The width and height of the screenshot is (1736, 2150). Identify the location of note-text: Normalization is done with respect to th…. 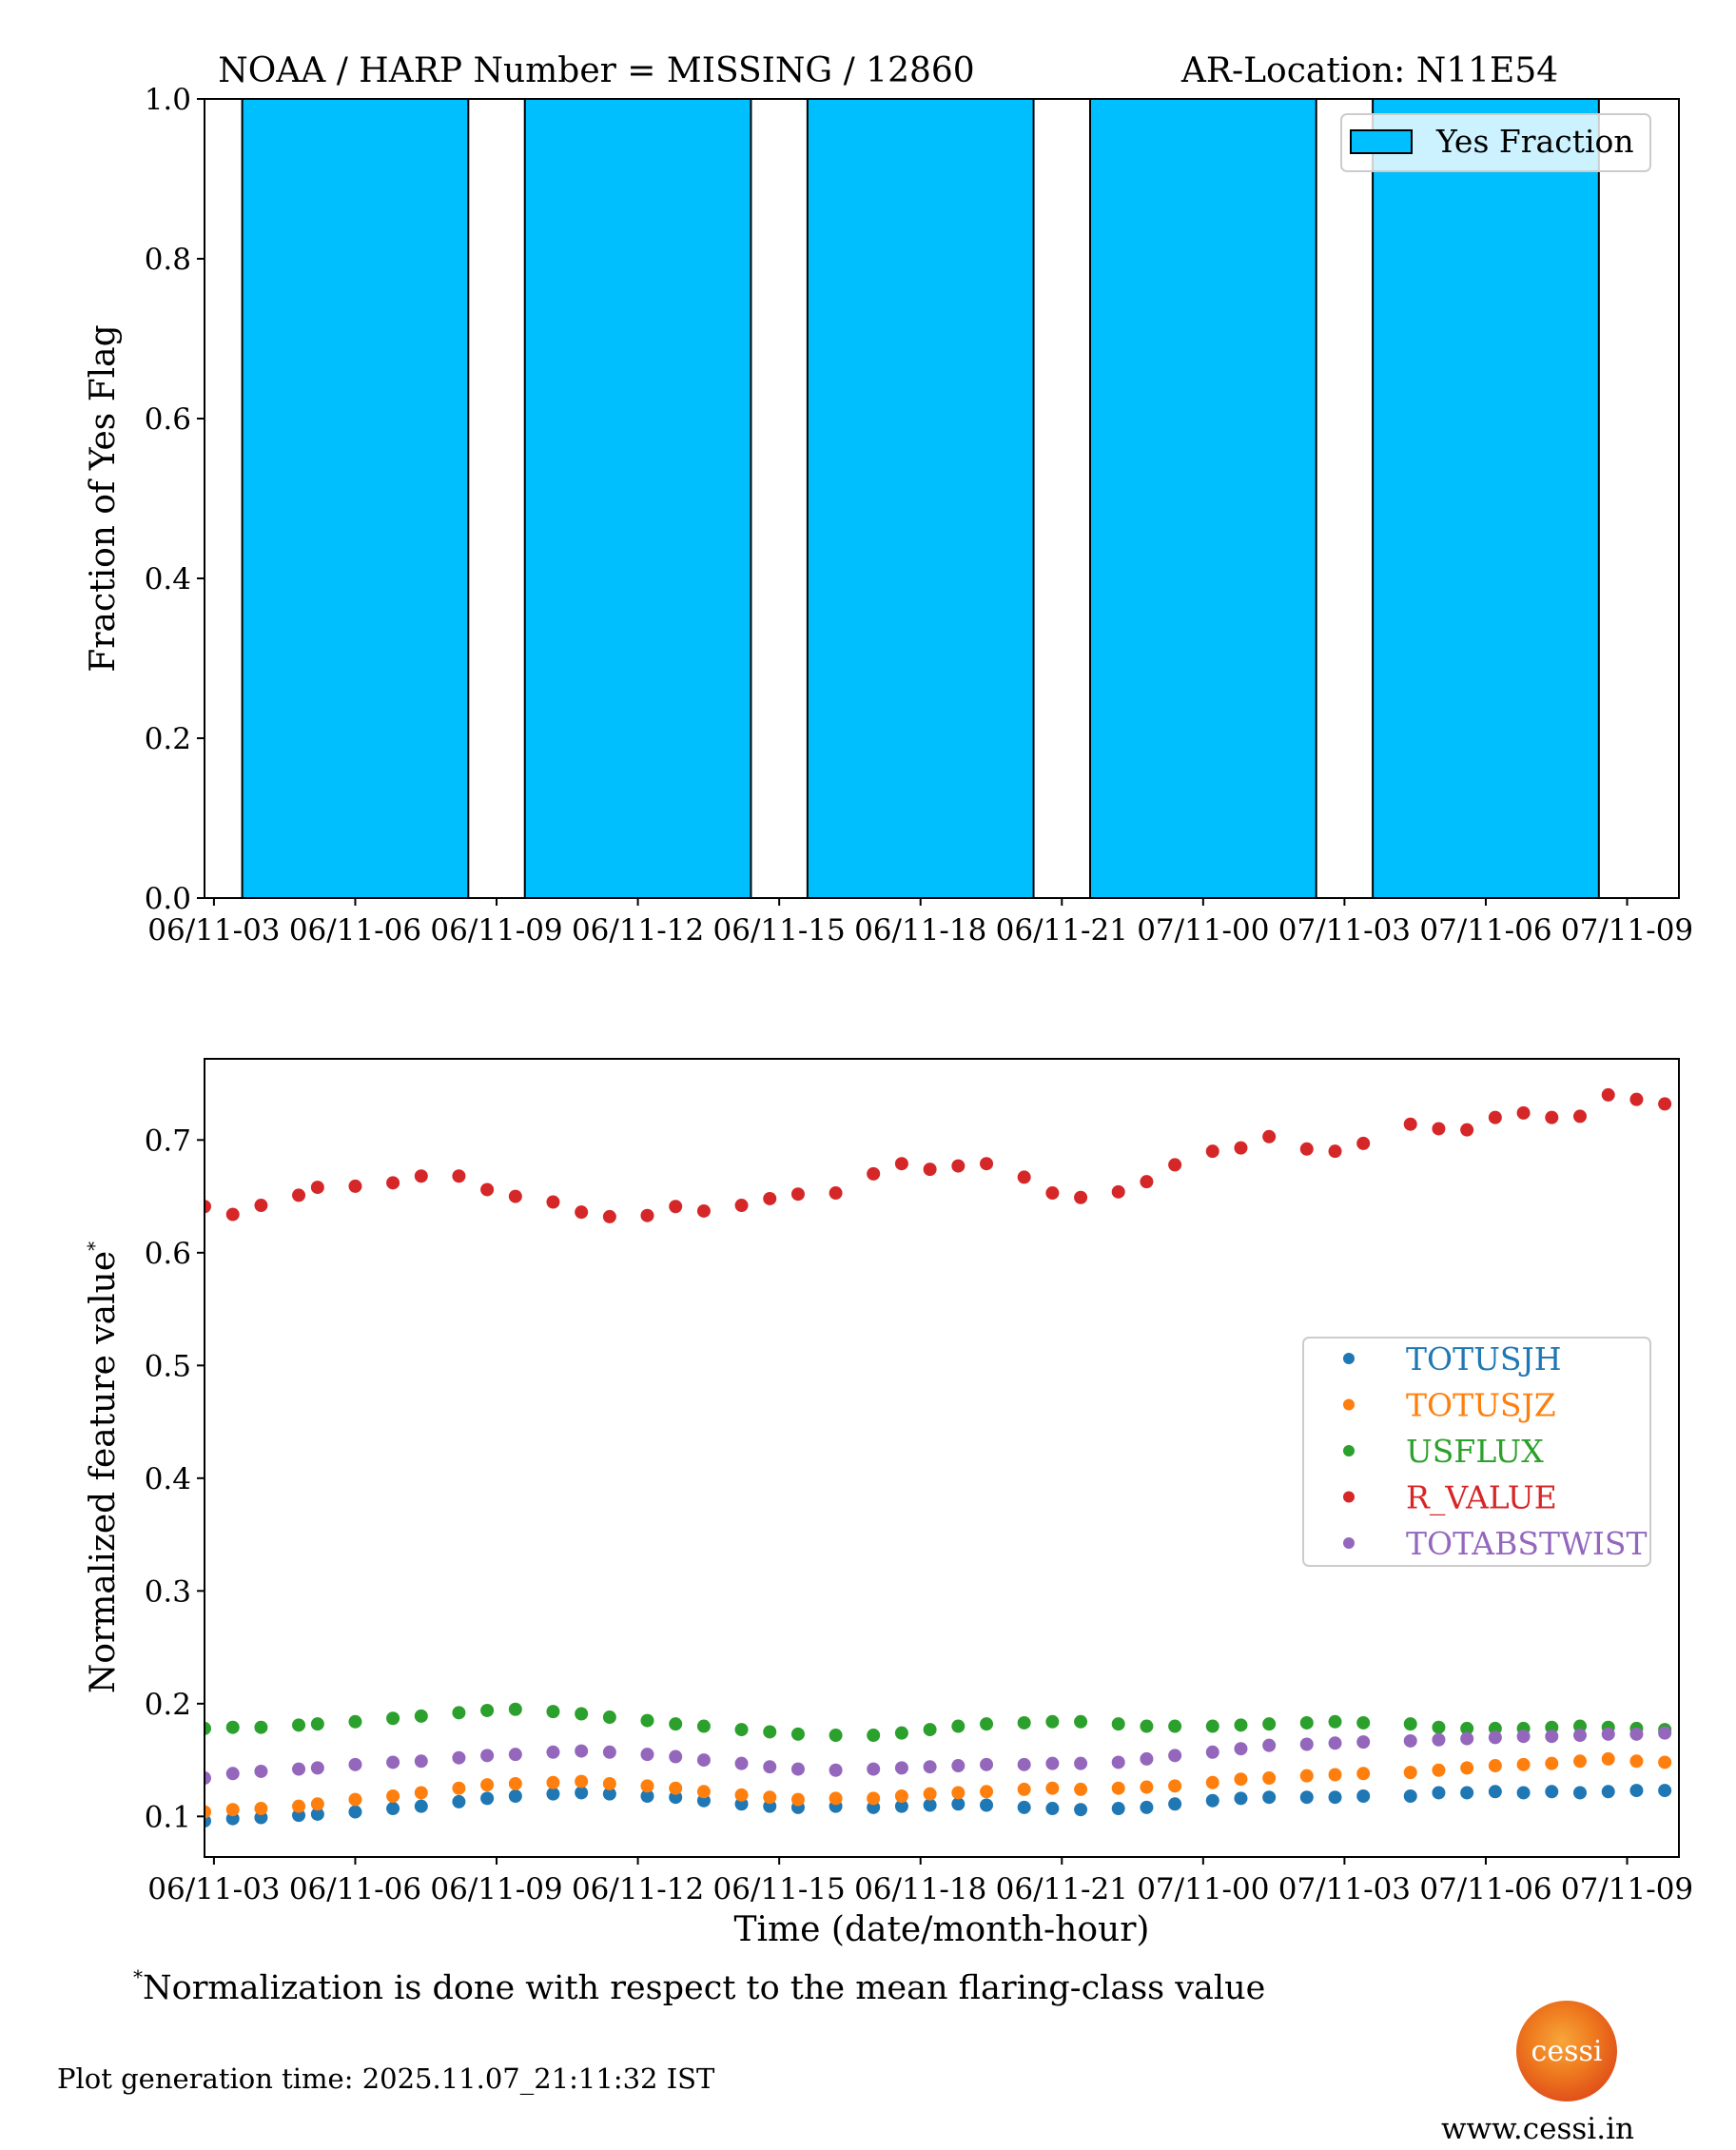
(705, 1988).